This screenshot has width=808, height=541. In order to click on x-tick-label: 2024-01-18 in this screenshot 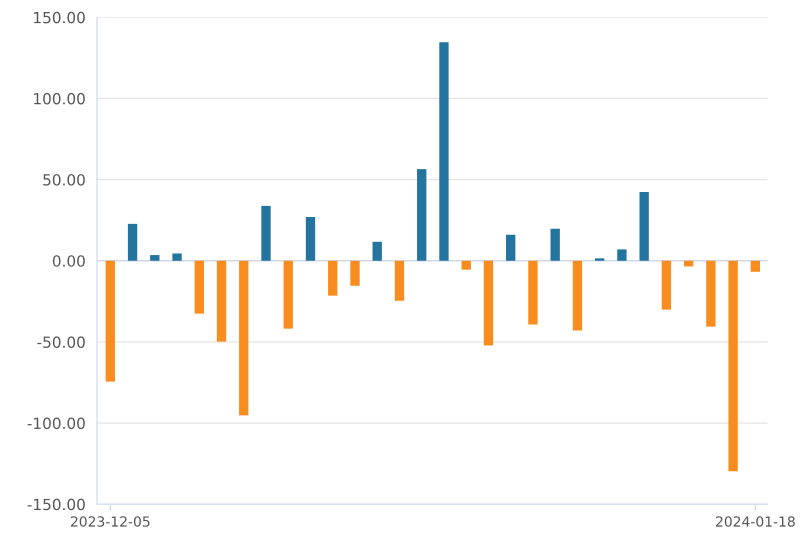, I will do `click(755, 521)`.